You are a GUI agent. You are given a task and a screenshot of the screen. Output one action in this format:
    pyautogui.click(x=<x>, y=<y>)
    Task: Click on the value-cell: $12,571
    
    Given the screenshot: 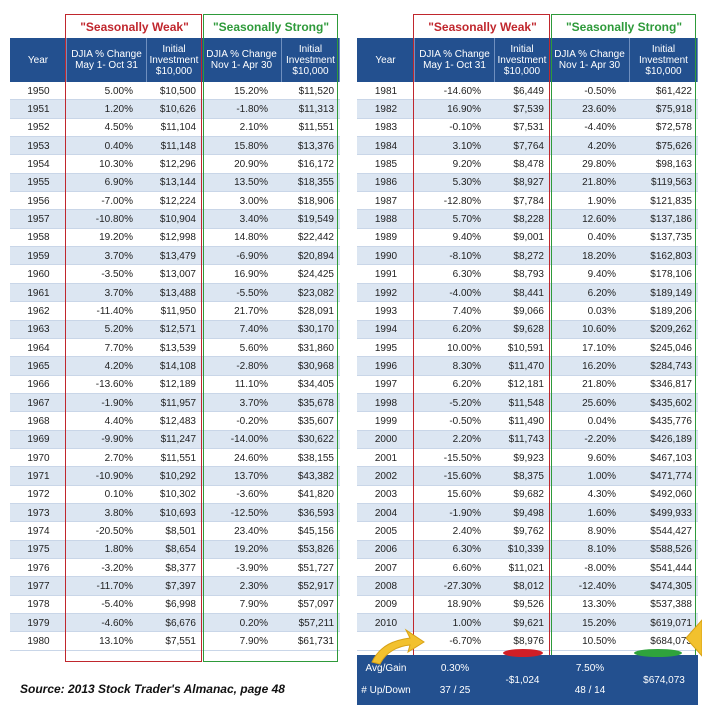 What is the action you would take?
    pyautogui.click(x=177, y=330)
    